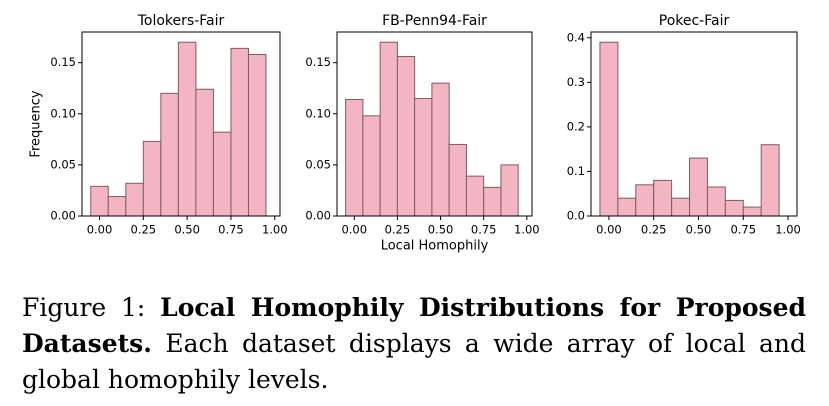 This screenshot has width=829, height=406. Describe the element at coordinates (435, 246) in the screenshot. I see `x-axis-label: Local Homophily` at that location.